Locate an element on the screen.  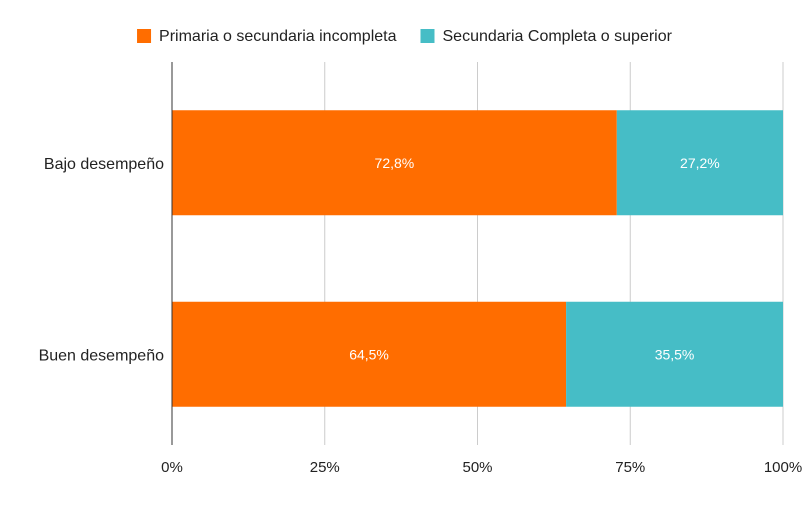
legend-item: Primaria o secundaria incompleta is located at coordinates (267, 36).